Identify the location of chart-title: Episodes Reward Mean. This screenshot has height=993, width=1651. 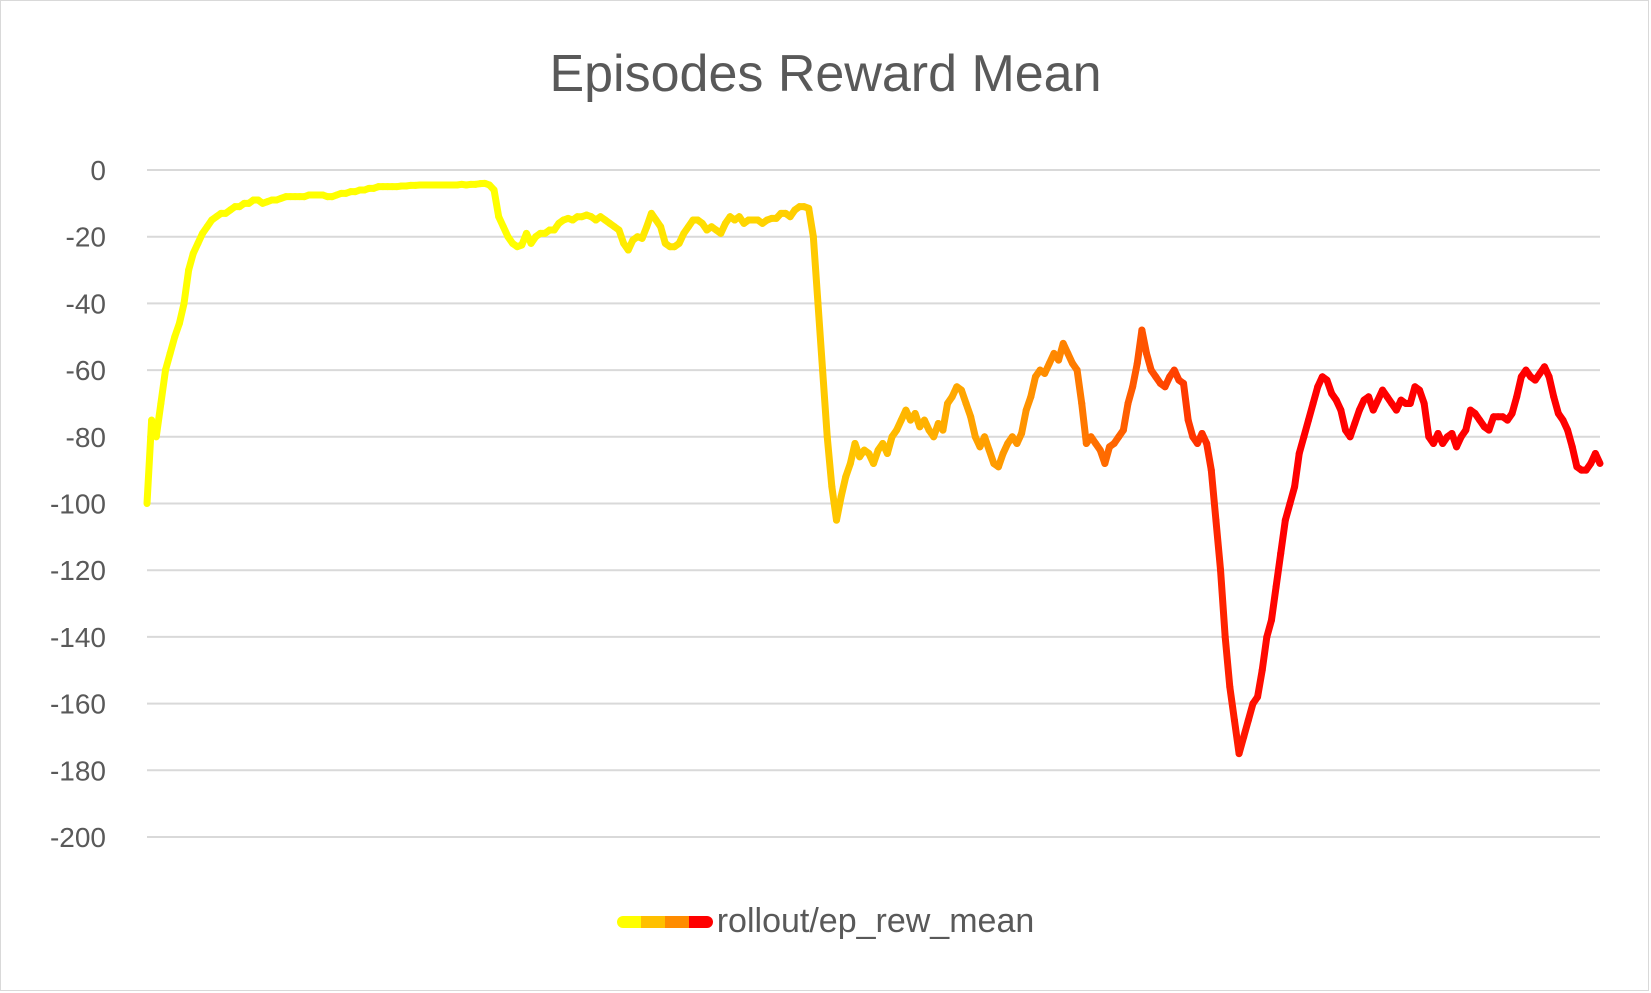
(825, 74).